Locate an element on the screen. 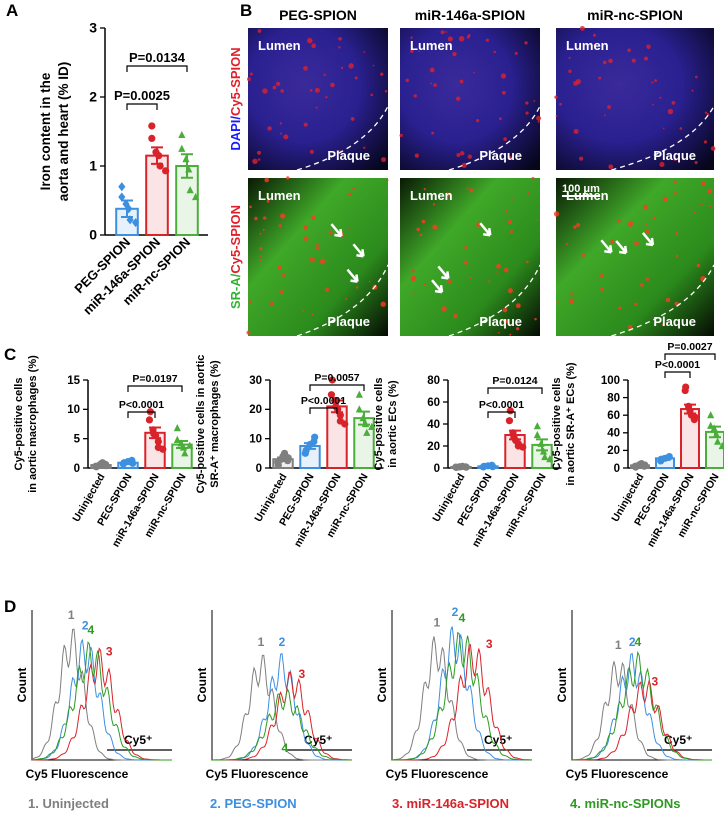  gate-label: Cy5⁺ is located at coordinates (138, 740).